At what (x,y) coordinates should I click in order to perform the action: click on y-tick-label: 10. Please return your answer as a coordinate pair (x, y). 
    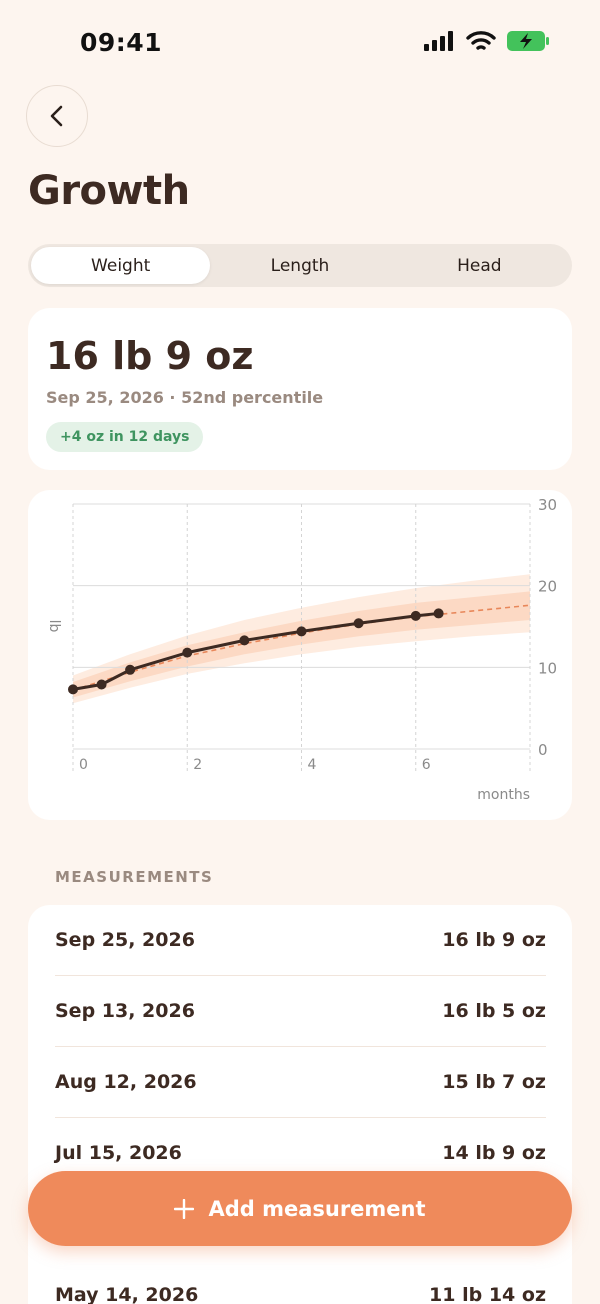
    Looking at the image, I should click on (547, 668).